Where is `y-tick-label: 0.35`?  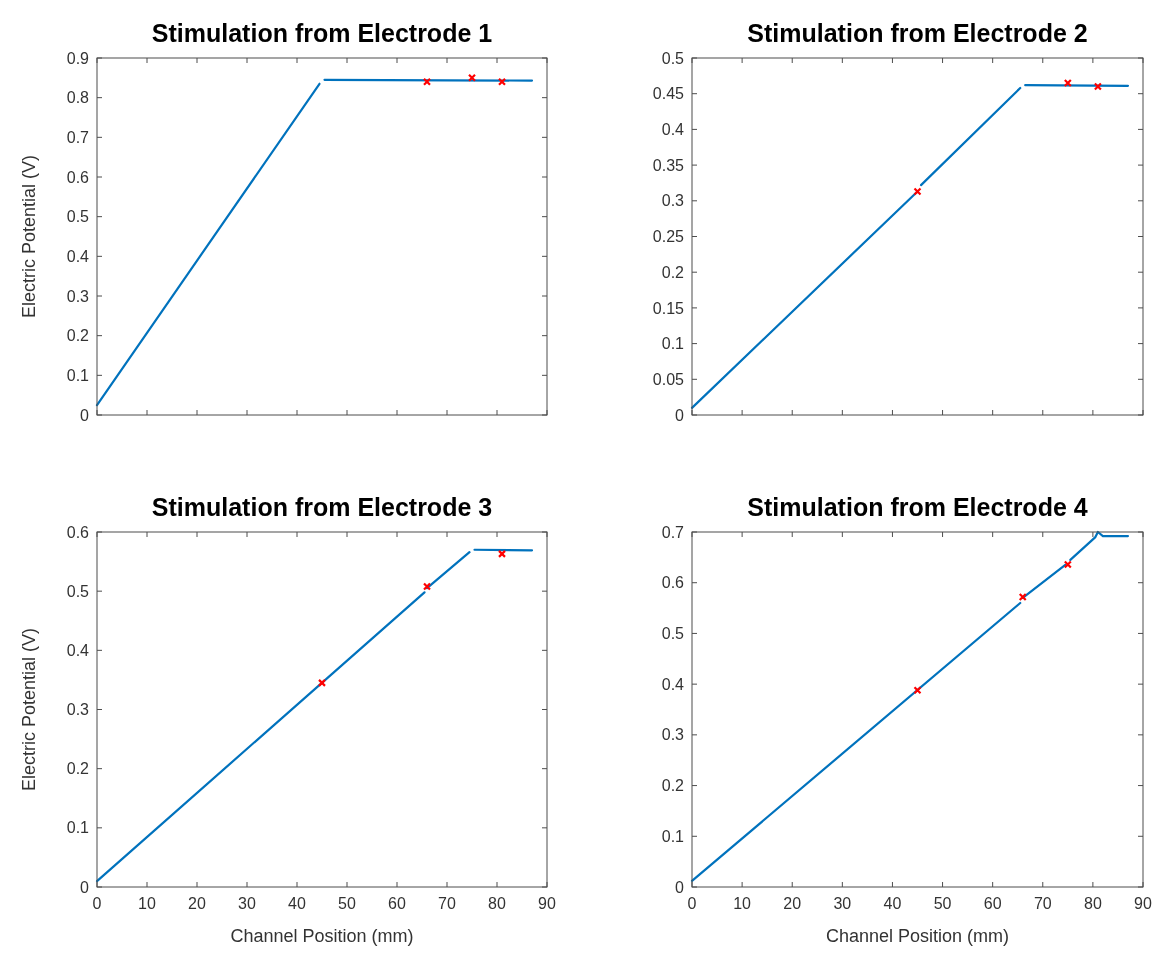 y-tick-label: 0.35 is located at coordinates (668, 165).